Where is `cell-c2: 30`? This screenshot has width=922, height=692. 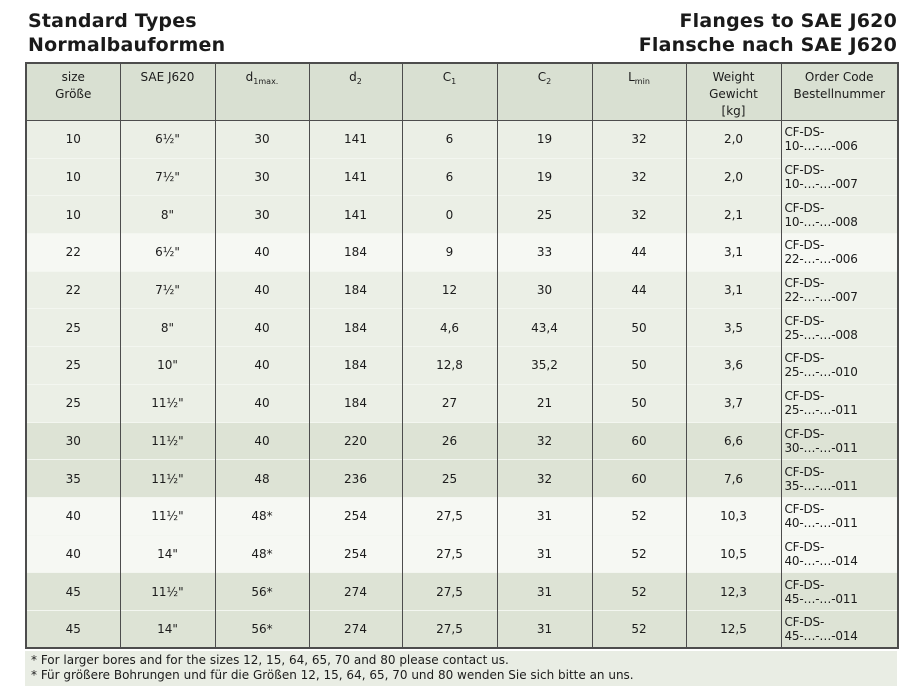 cell-c2: 30 is located at coordinates (544, 289).